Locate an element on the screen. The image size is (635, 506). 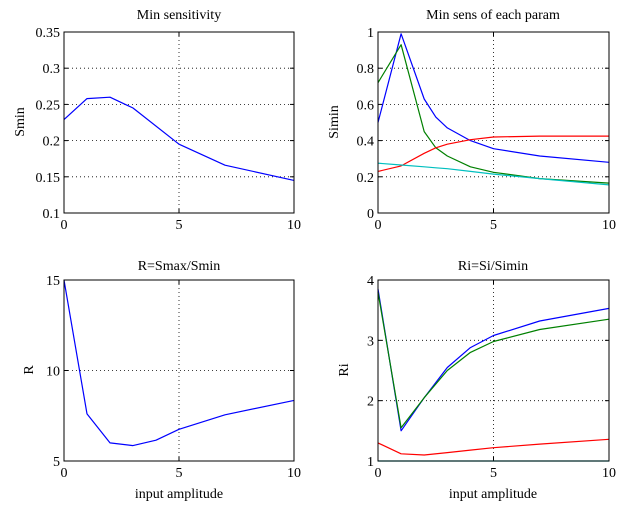
y-axis-label: Ri is located at coordinates (344, 369).